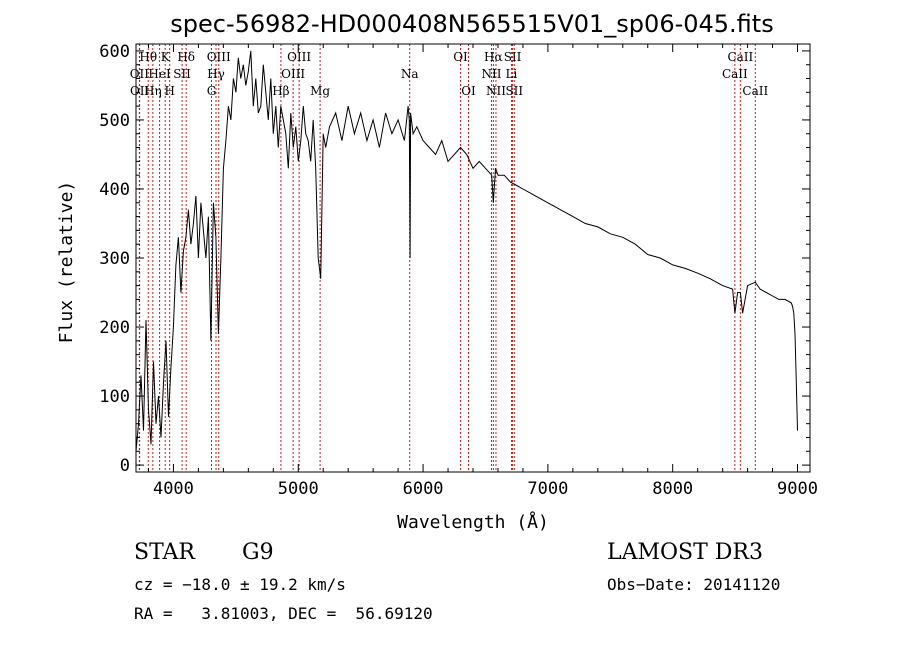 Image resolution: width=900 pixels, height=649 pixels. Describe the element at coordinates (166, 57) in the screenshot. I see `spectral-line-label: K` at that location.